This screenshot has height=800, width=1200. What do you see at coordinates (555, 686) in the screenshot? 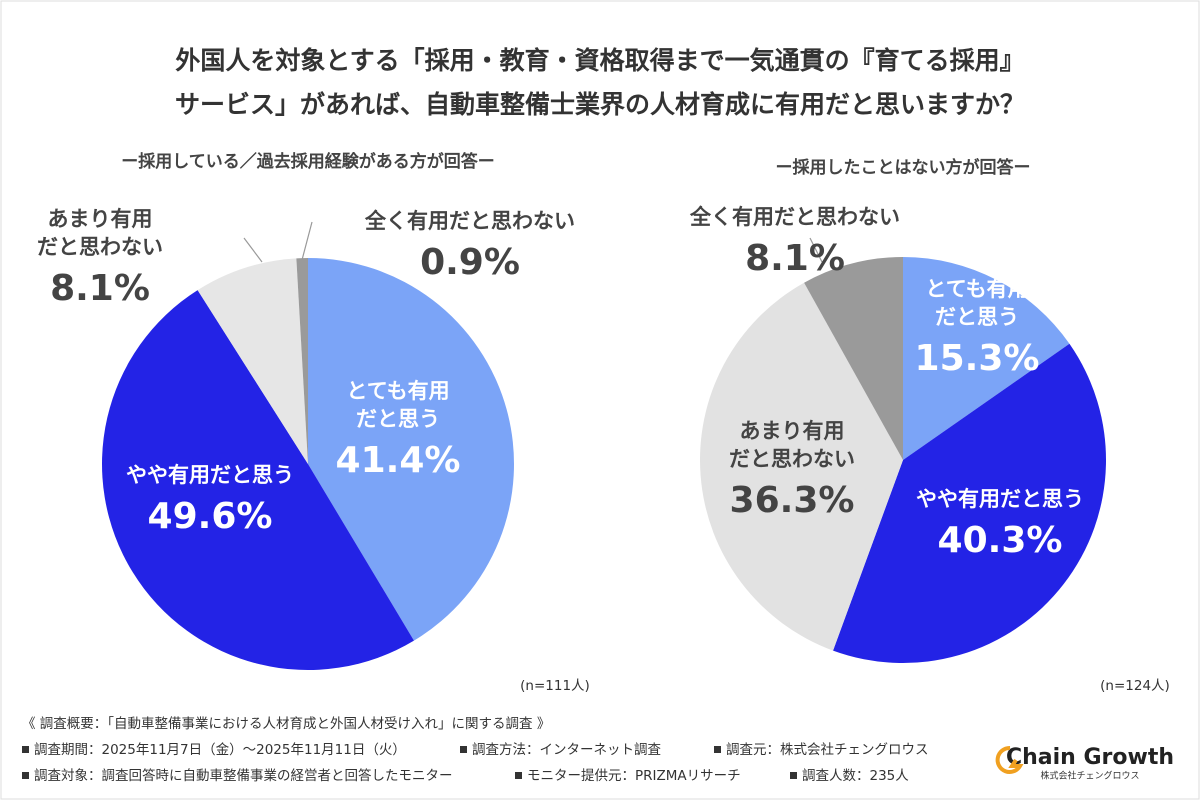
I see `note: (n=111人)` at bounding box center [555, 686].